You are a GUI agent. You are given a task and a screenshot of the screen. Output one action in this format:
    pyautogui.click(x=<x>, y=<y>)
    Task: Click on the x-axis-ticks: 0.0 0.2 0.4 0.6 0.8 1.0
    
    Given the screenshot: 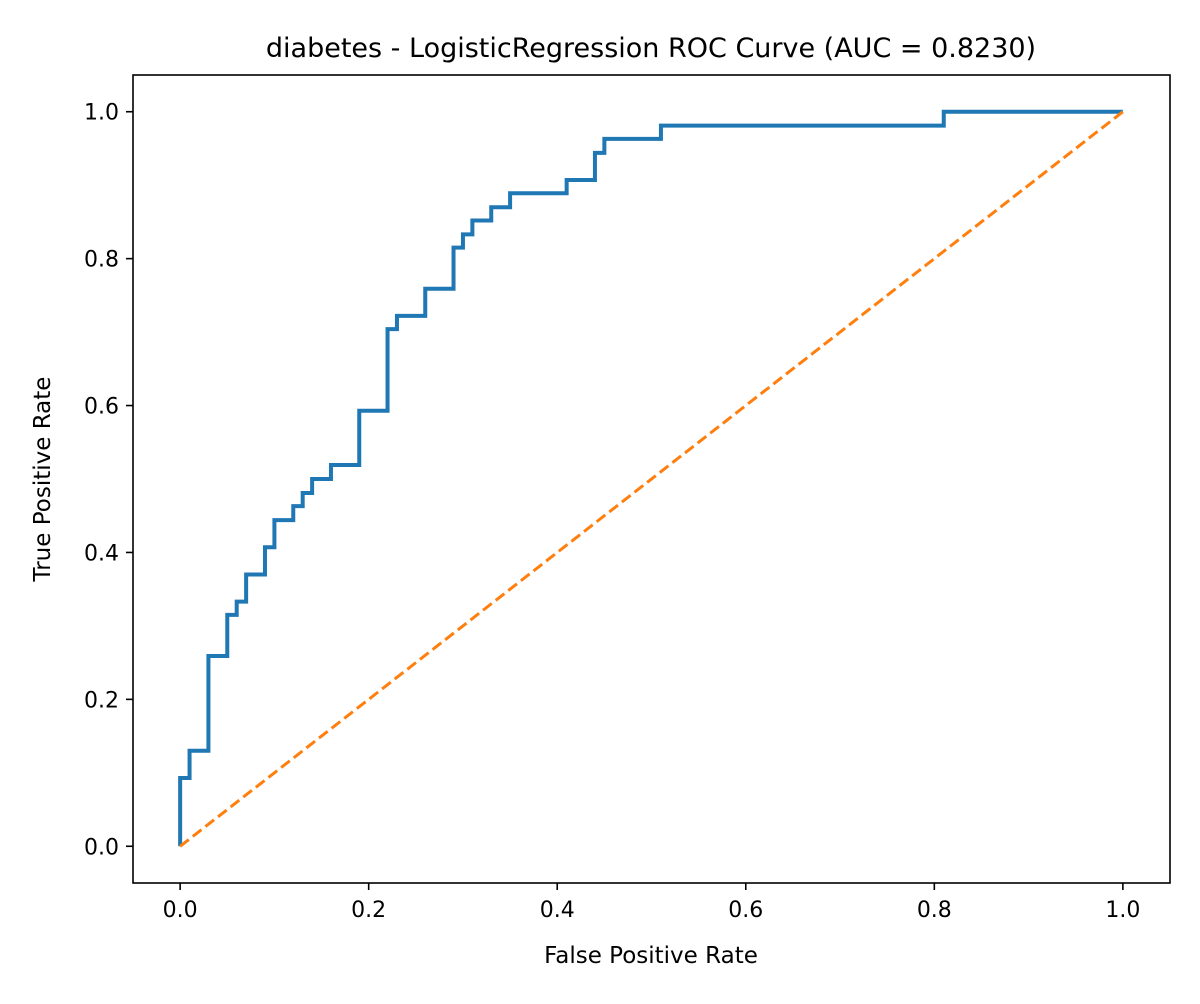 What is the action you would take?
    pyautogui.click(x=651, y=903)
    